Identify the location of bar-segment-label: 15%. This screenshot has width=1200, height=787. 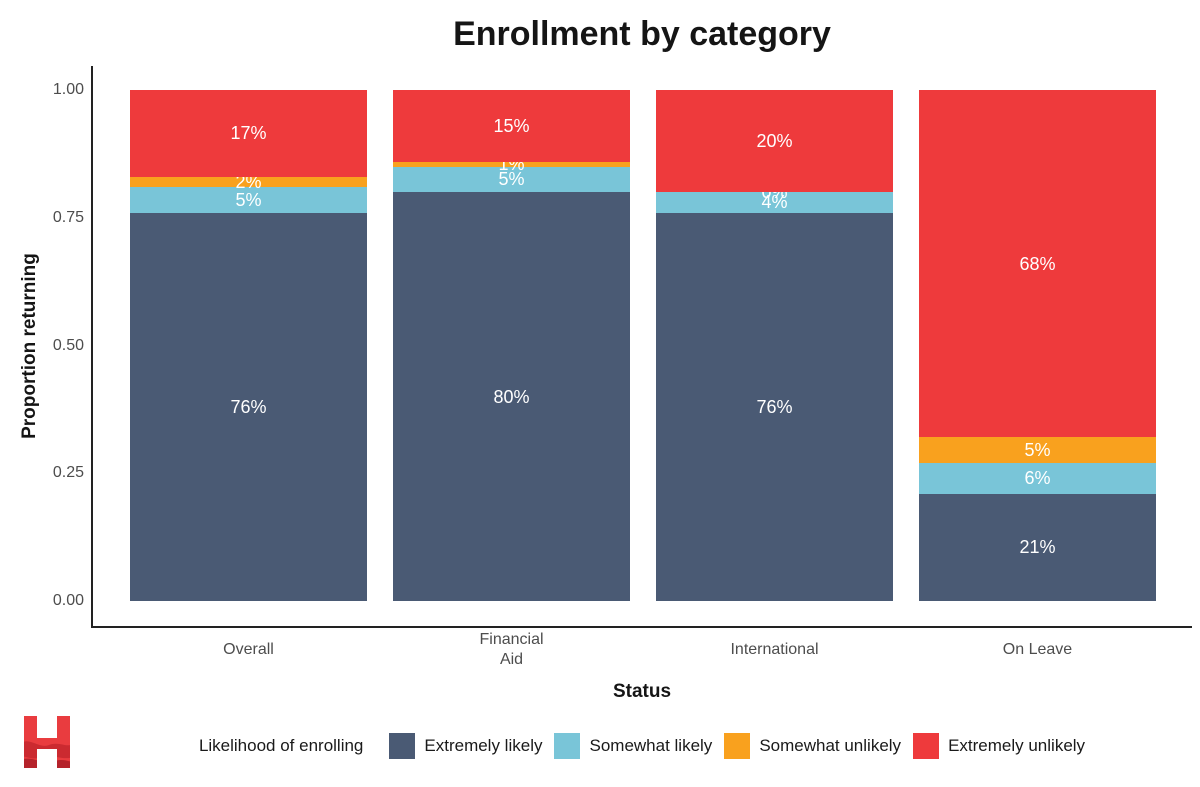
(511, 125).